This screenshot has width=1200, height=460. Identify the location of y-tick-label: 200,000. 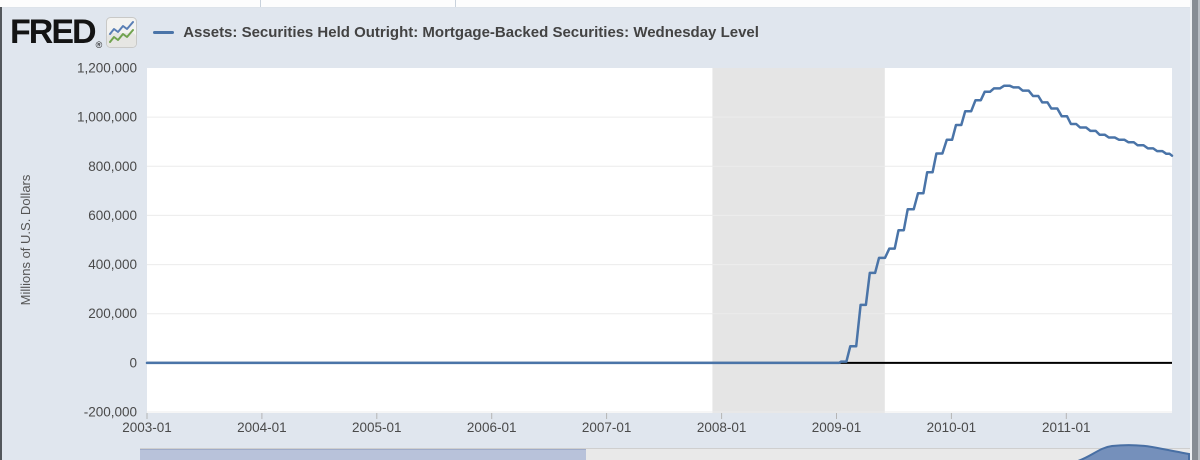
(112, 313).